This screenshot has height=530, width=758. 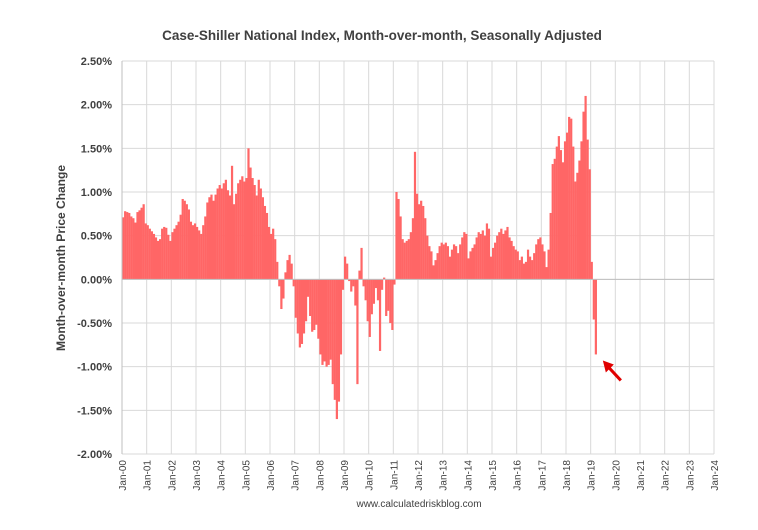 I want to click on x-tick-label: Jan-16, so click(x=518, y=475).